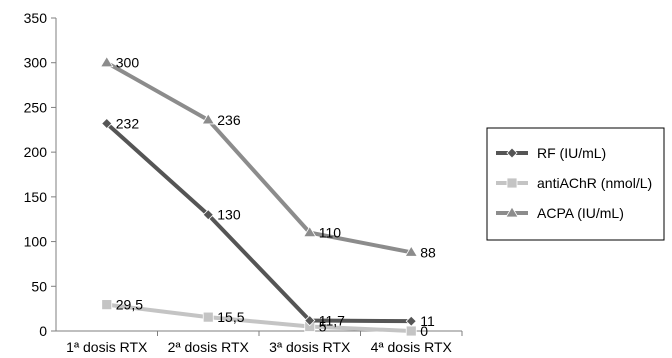 The height and width of the screenshot is (358, 672). What do you see at coordinates (330, 233) in the screenshot?
I see `data-label: 110` at bounding box center [330, 233].